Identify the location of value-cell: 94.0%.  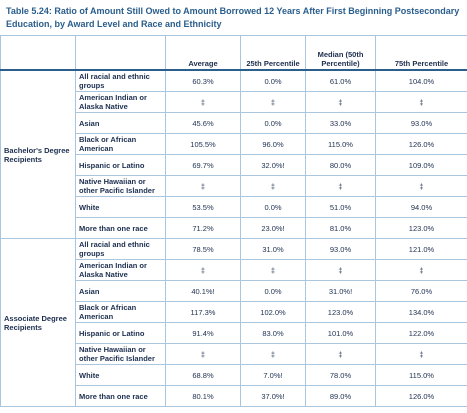
(421, 207).